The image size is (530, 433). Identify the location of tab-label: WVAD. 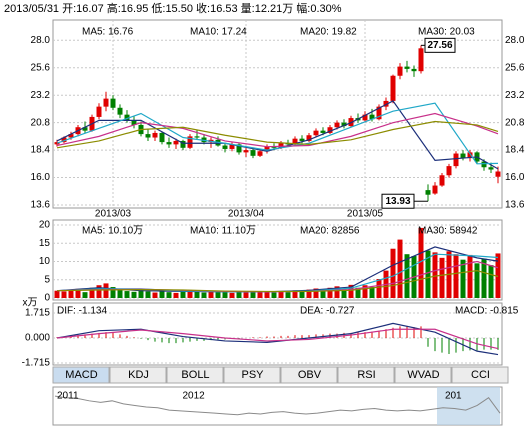
(423, 375).